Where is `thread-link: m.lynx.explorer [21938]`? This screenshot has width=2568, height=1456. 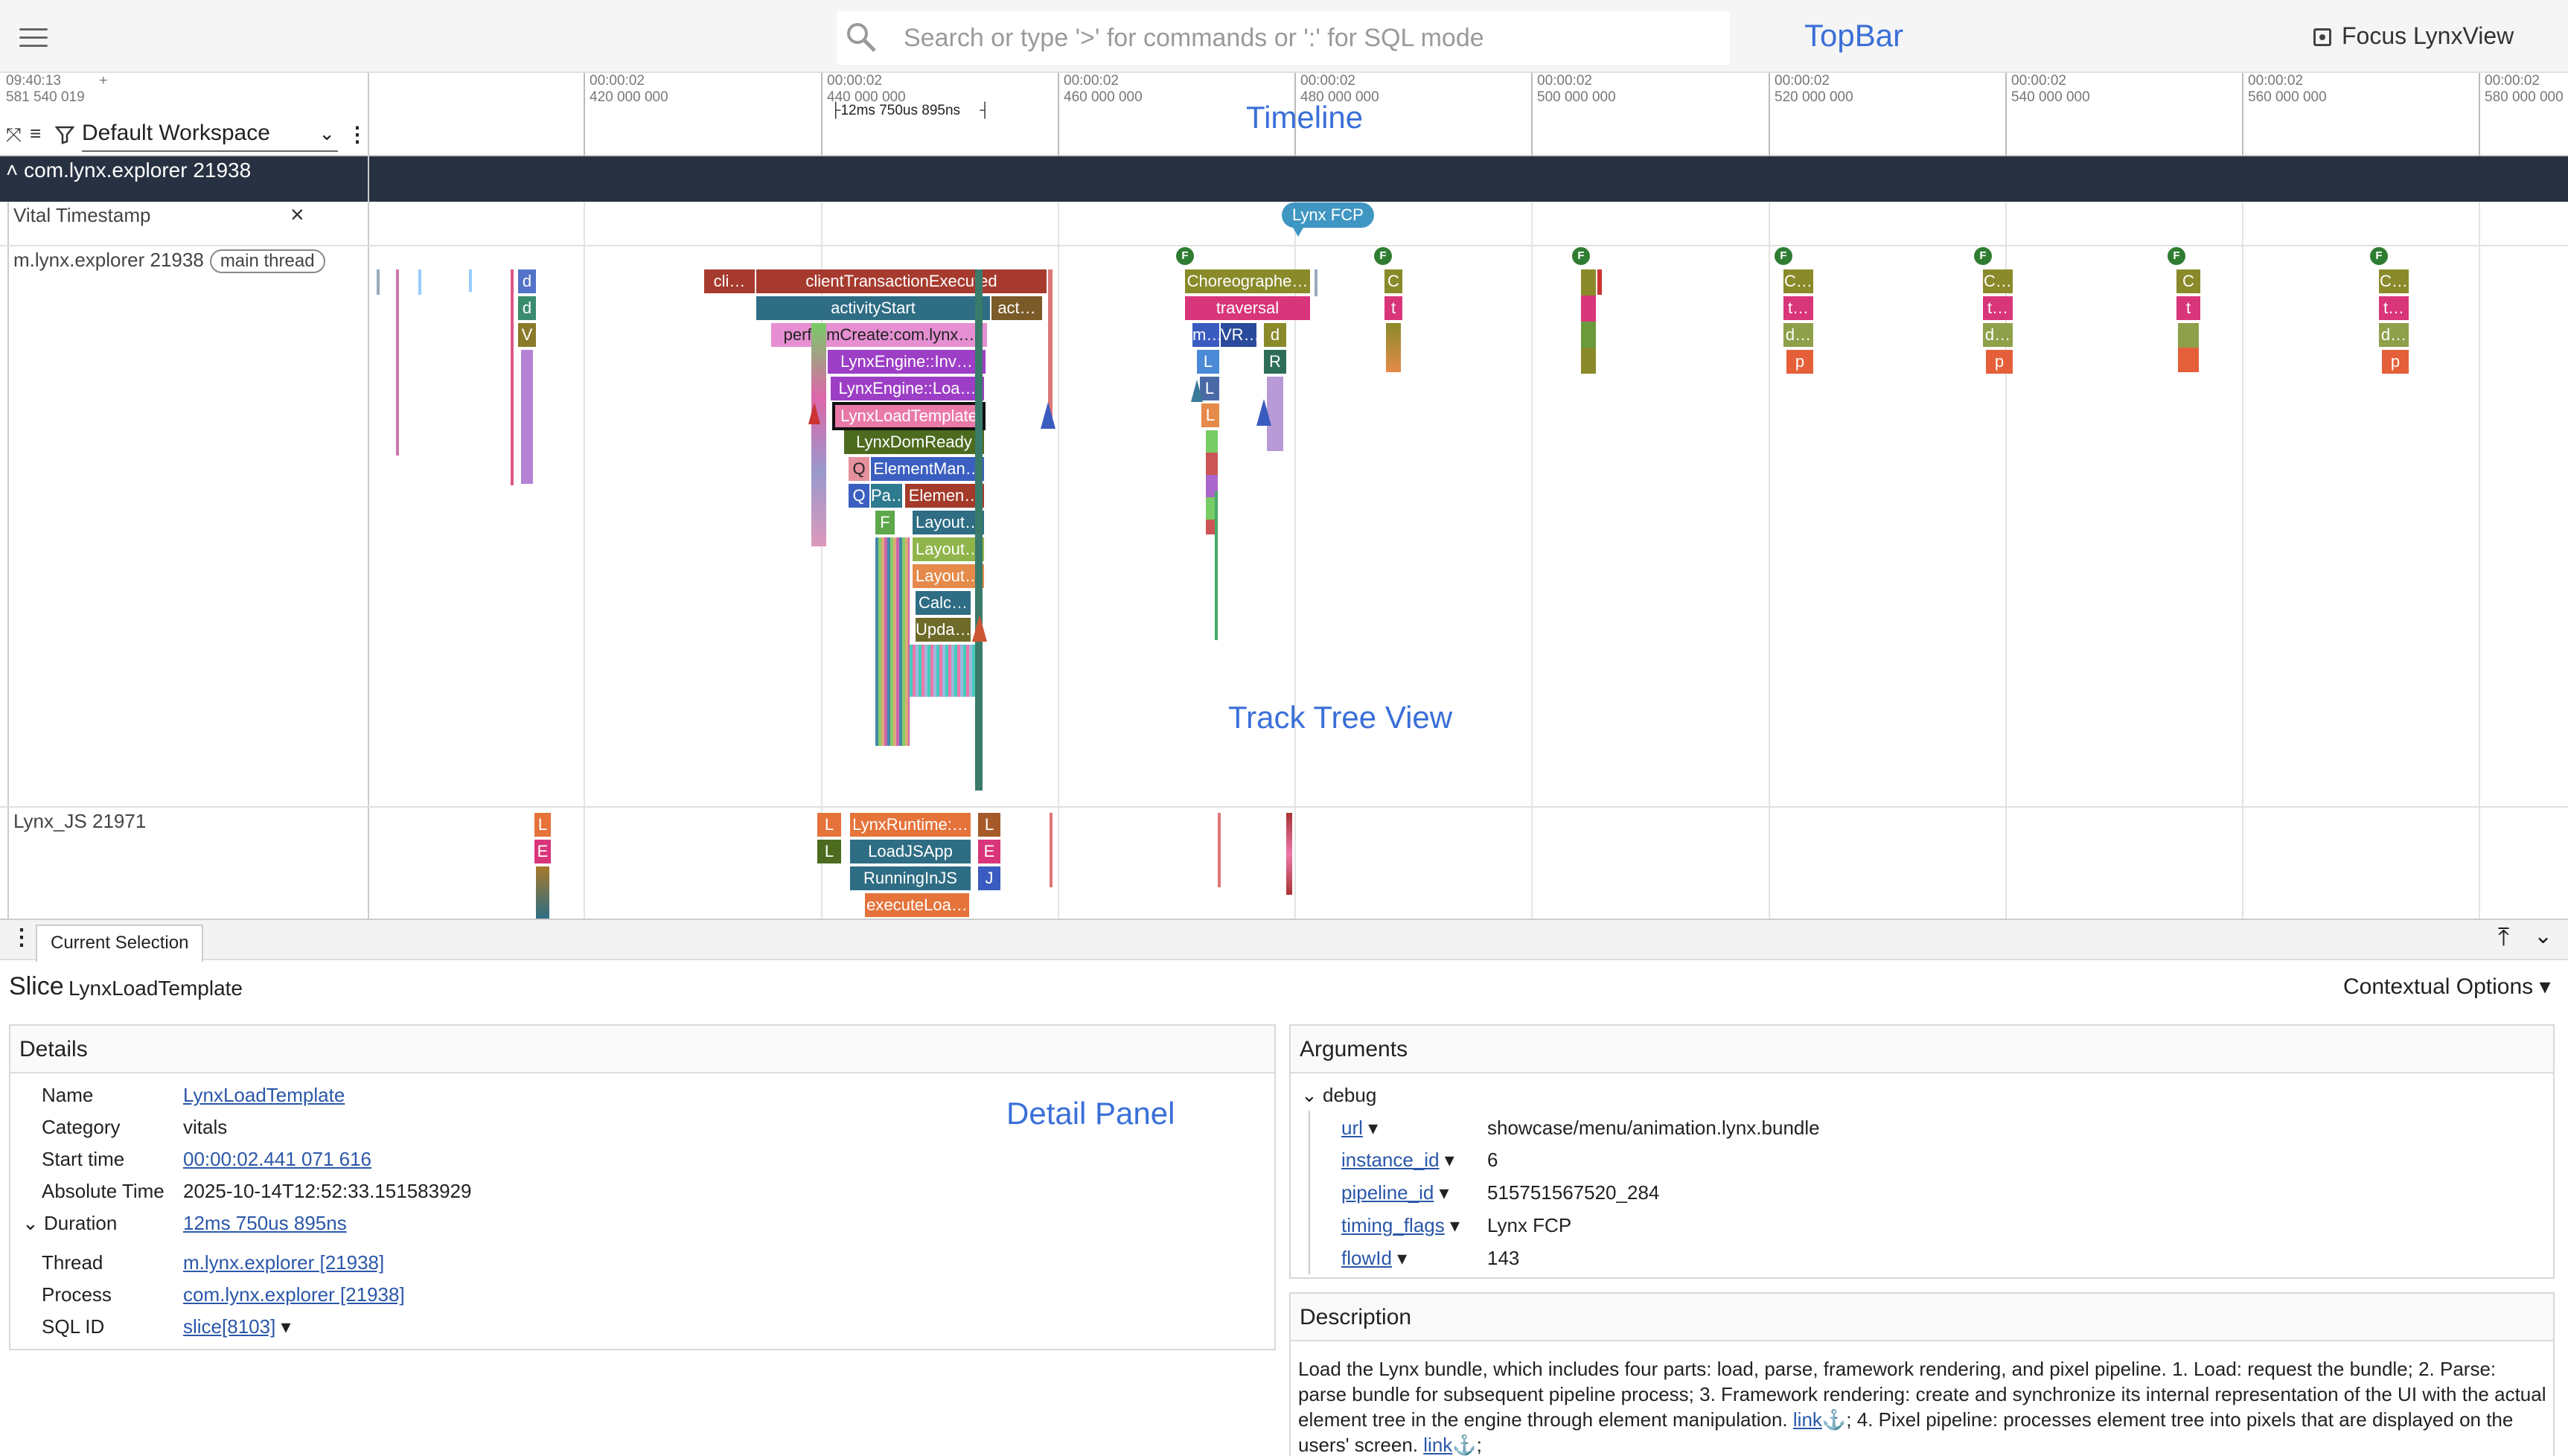 thread-link: m.lynx.explorer [21938] is located at coordinates (284, 1262).